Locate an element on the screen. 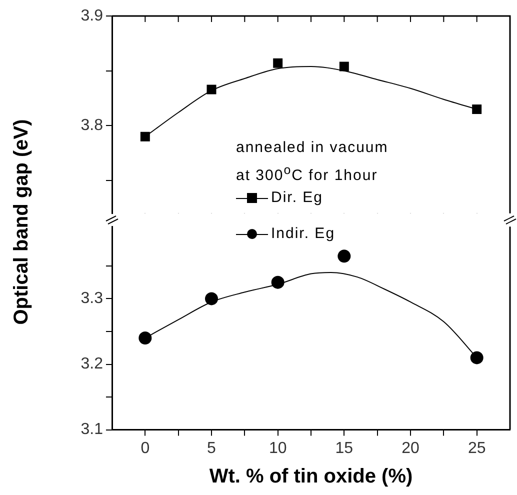  y-tick-label: 3.3 is located at coordinates (92, 299).